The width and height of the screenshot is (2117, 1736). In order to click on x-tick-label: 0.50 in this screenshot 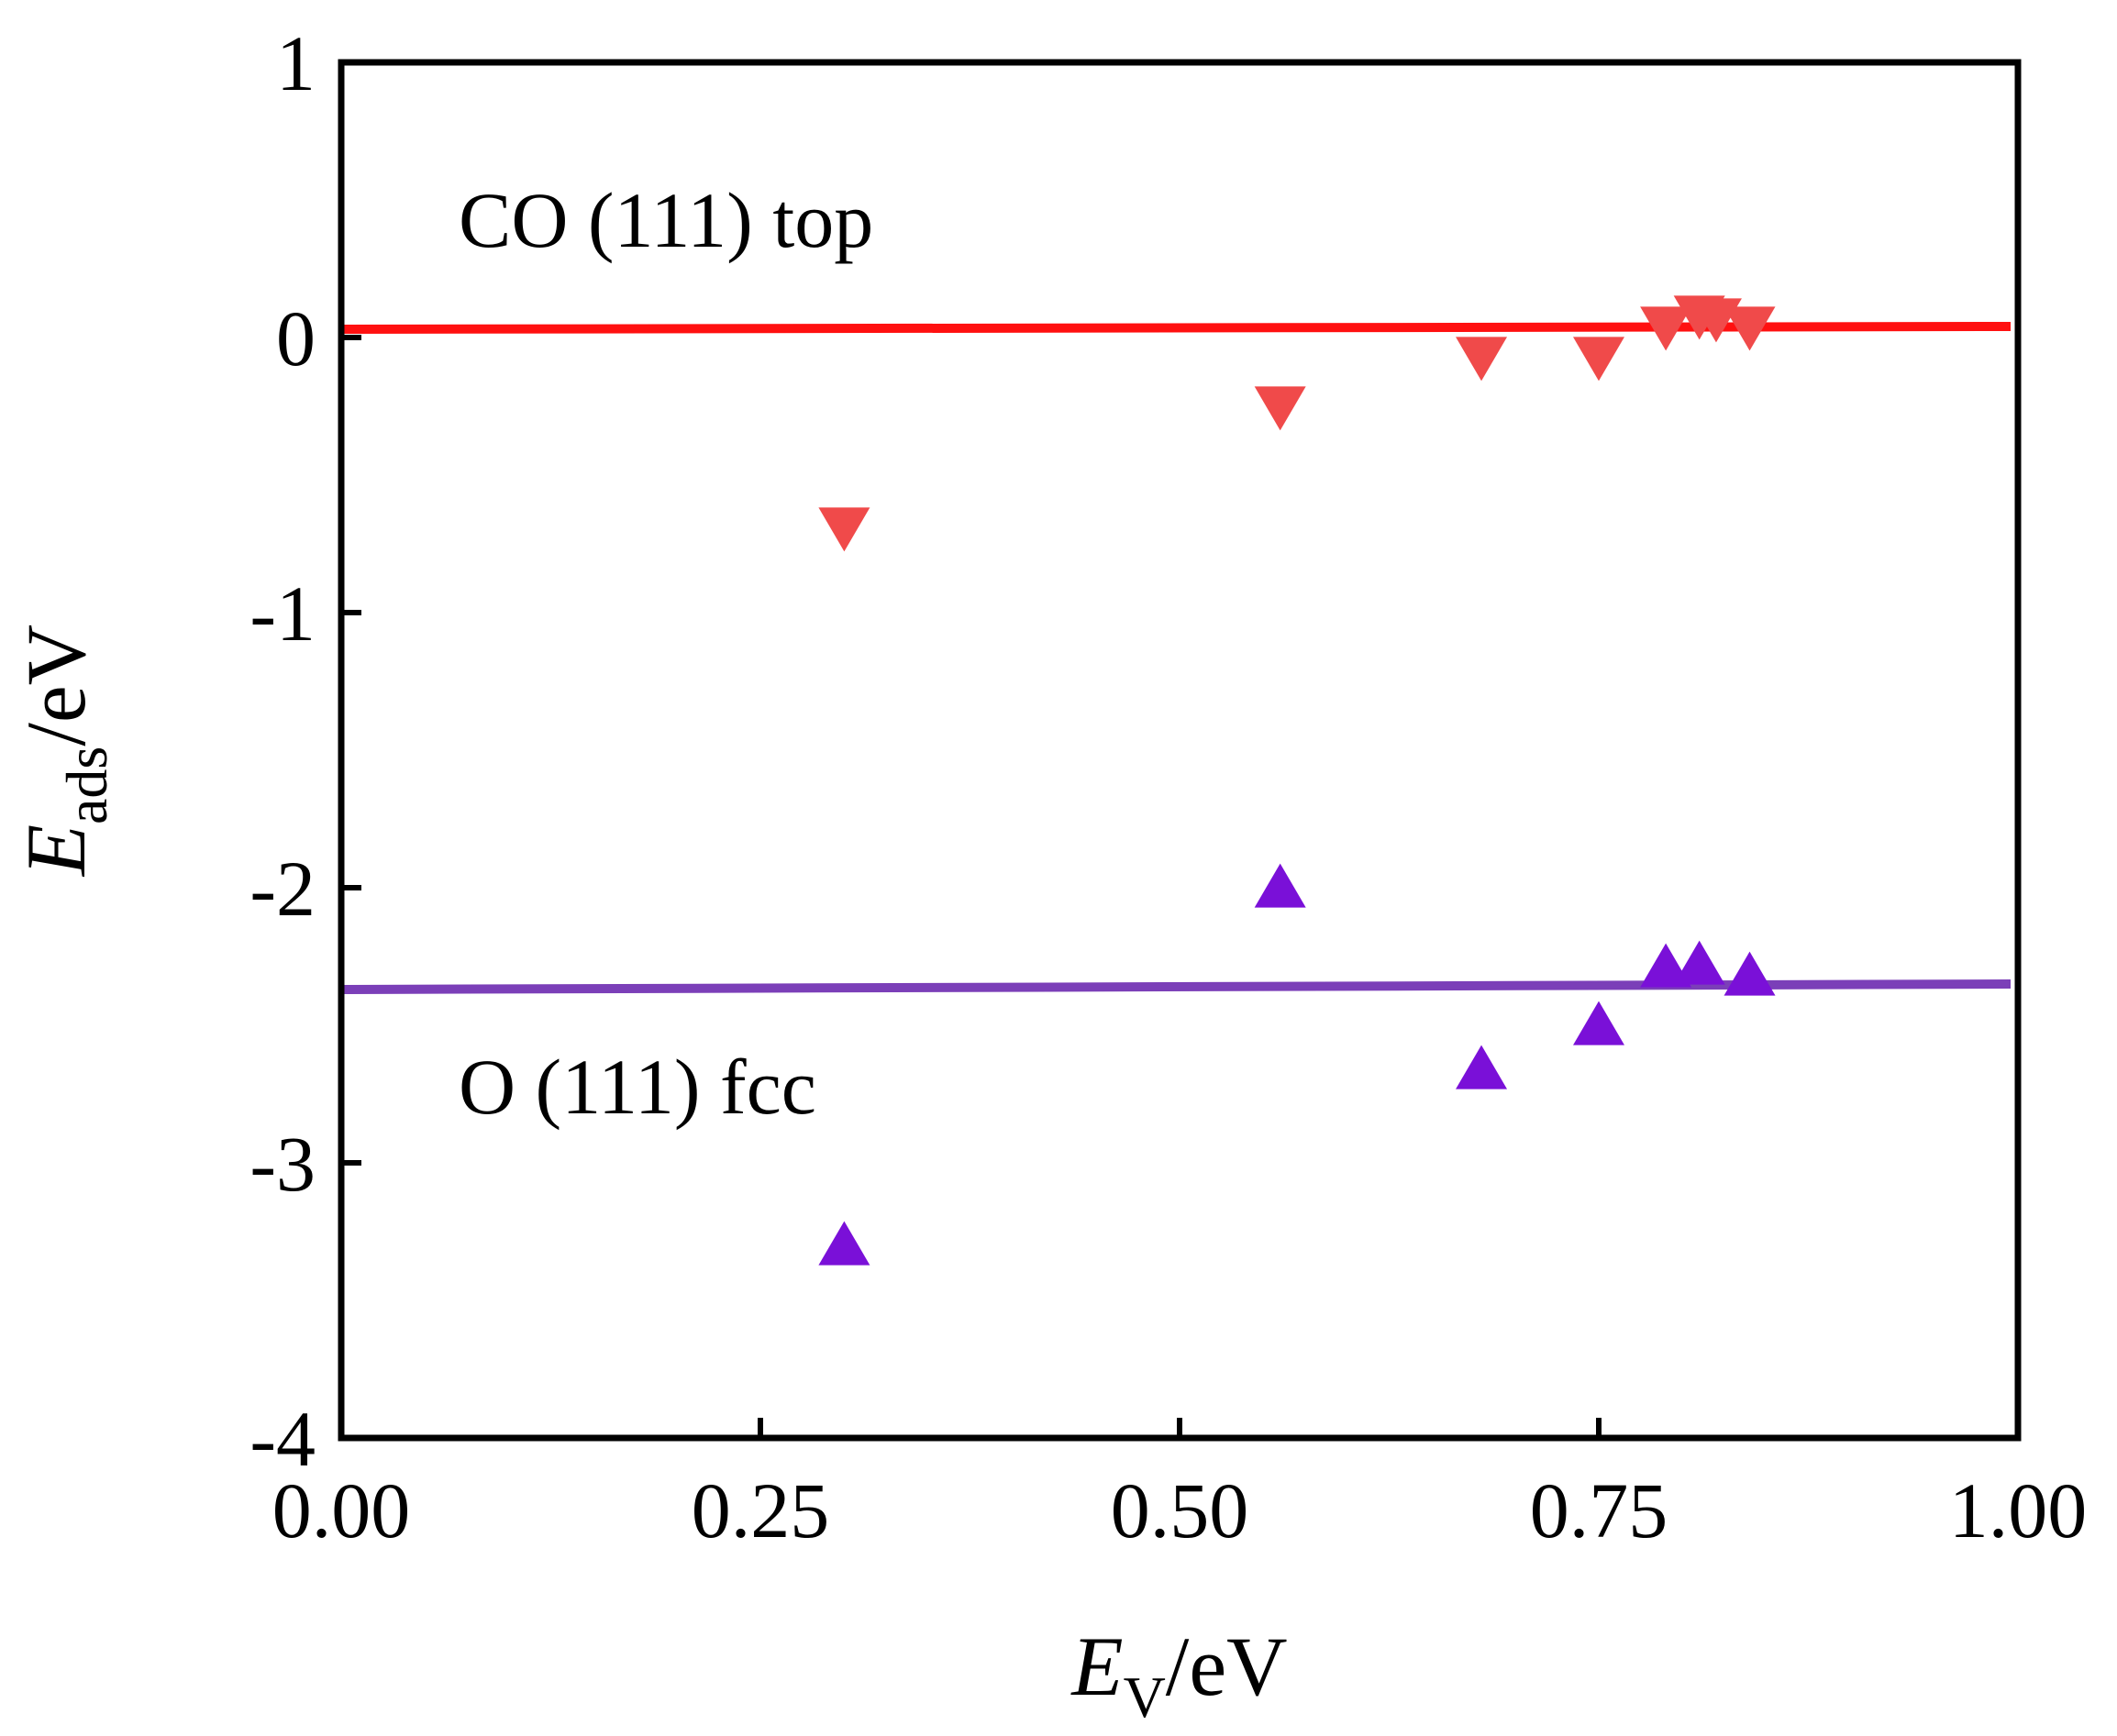, I will do `click(1180, 1510)`.